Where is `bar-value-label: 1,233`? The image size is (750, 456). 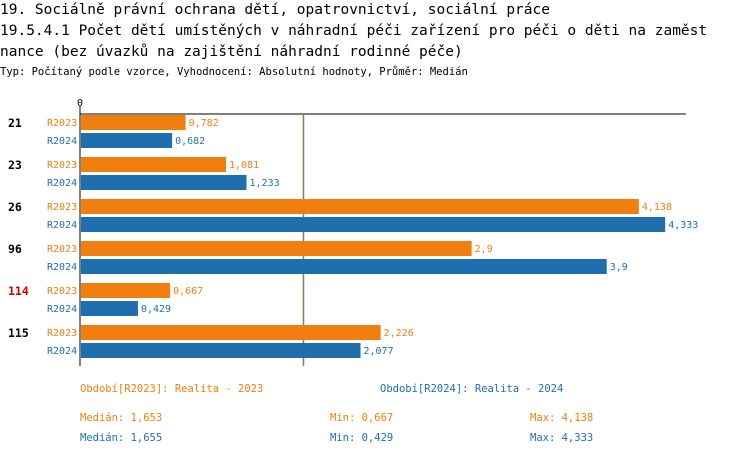
bar-value-label: 1,233 is located at coordinates (265, 183).